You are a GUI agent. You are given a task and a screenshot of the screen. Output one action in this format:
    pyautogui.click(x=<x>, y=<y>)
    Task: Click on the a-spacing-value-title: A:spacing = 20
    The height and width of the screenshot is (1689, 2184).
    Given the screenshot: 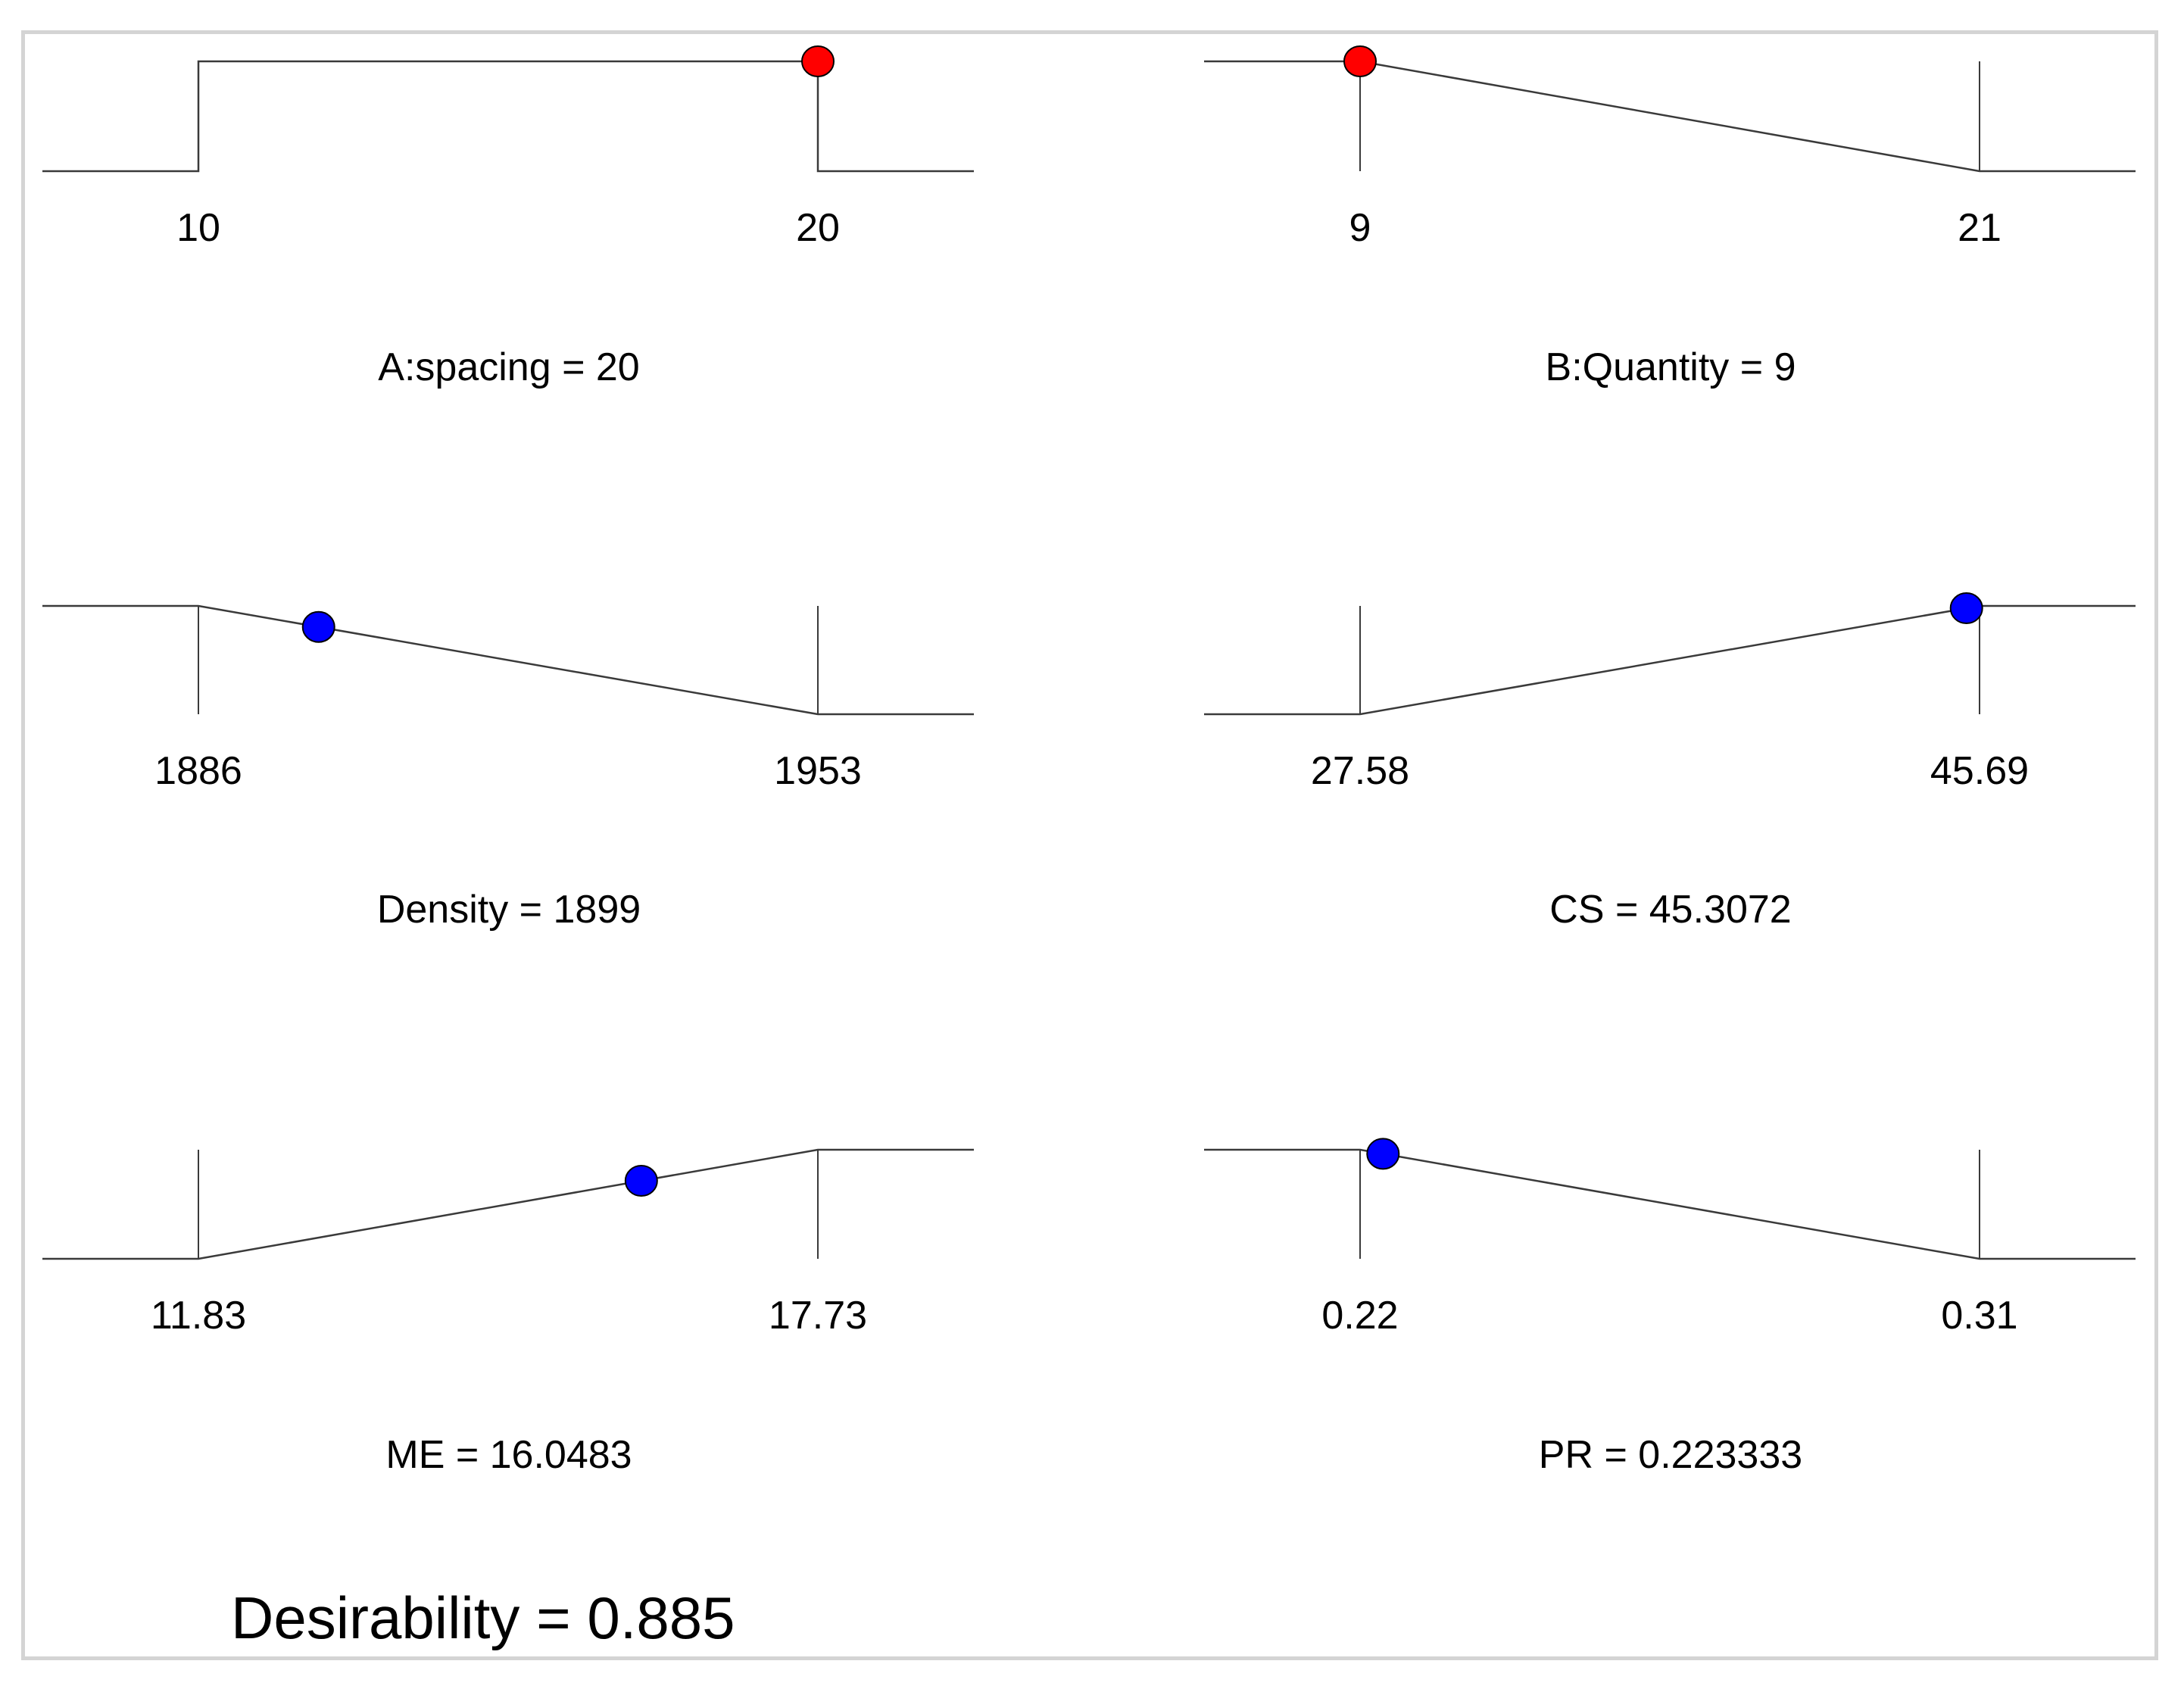 What is the action you would take?
    pyautogui.click(x=508, y=367)
    